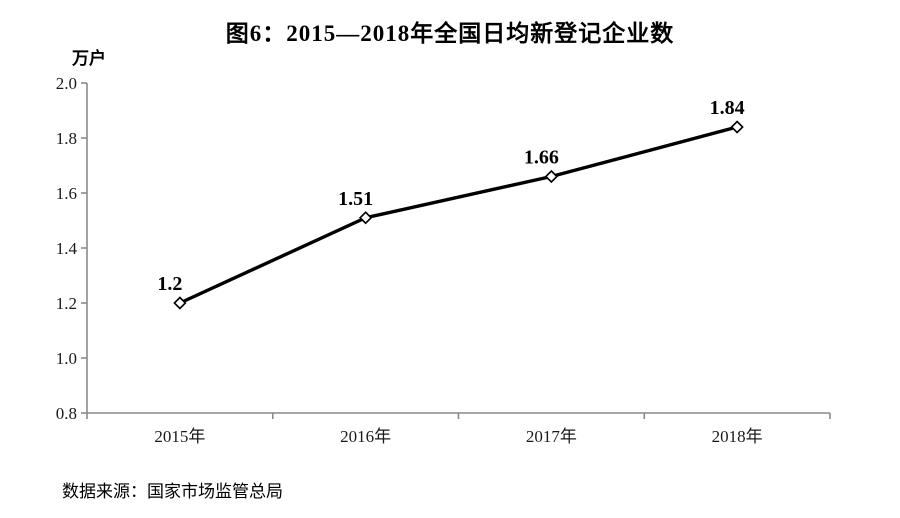 The image size is (900, 518). What do you see at coordinates (169, 284) in the screenshot?
I see `data-point-label: 1.2` at bounding box center [169, 284].